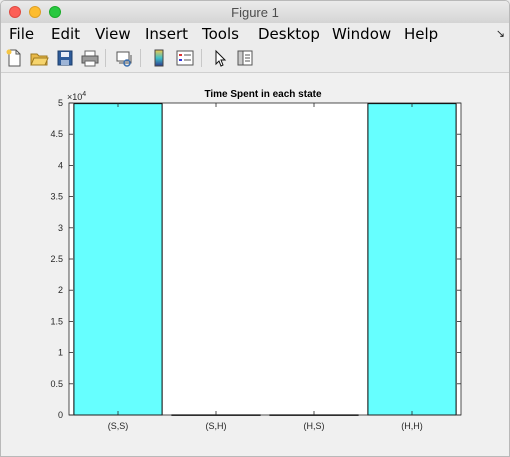  Describe the element at coordinates (56, 384) in the screenshot. I see `y-tick-label: 0.5` at that location.